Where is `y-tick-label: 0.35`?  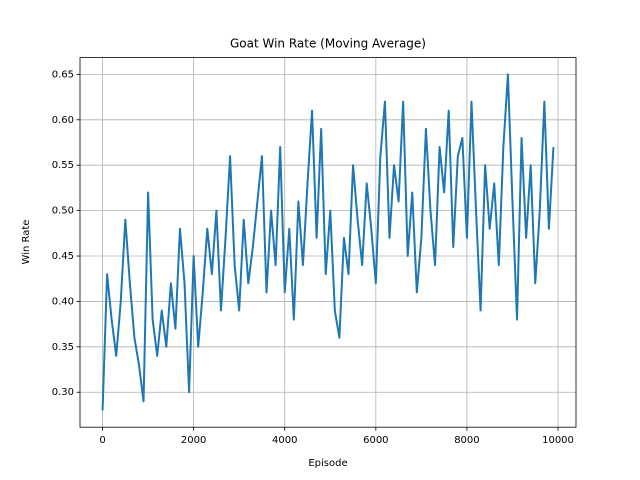 y-tick-label: 0.35 is located at coordinates (63, 347).